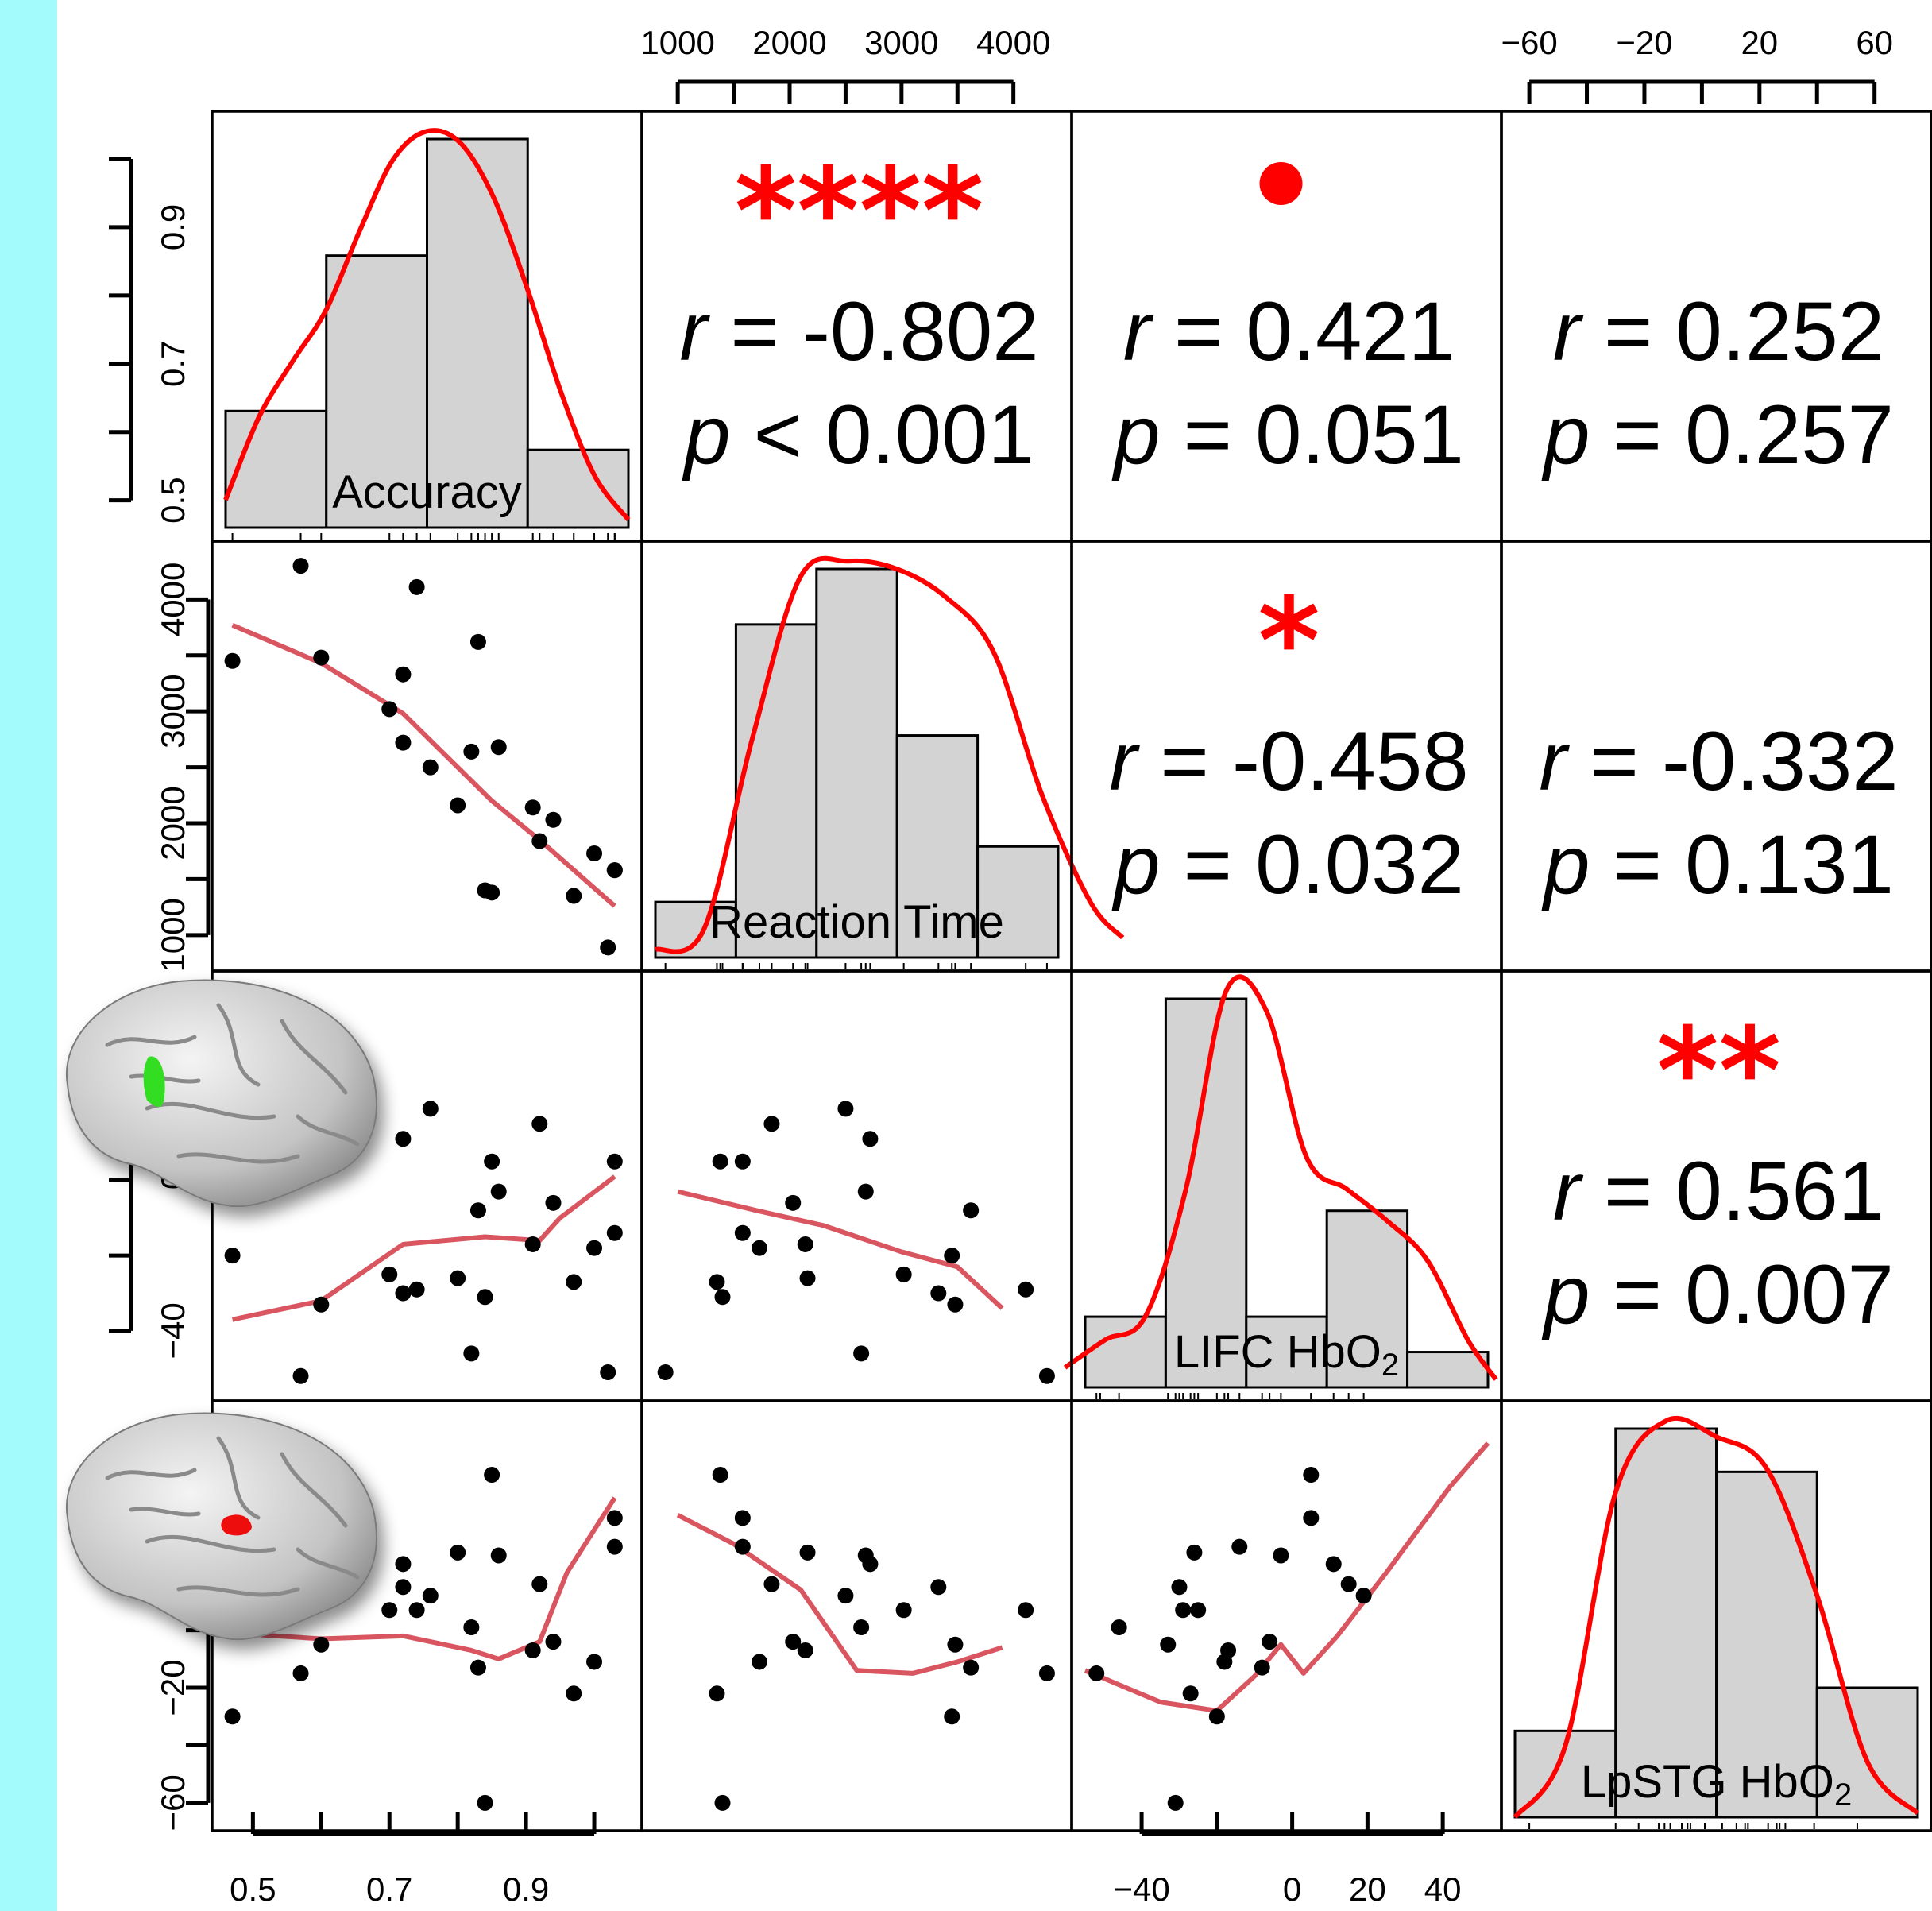  What do you see at coordinates (677, 42) in the screenshot?
I see `top-rt-axis-tick-label: 1000` at bounding box center [677, 42].